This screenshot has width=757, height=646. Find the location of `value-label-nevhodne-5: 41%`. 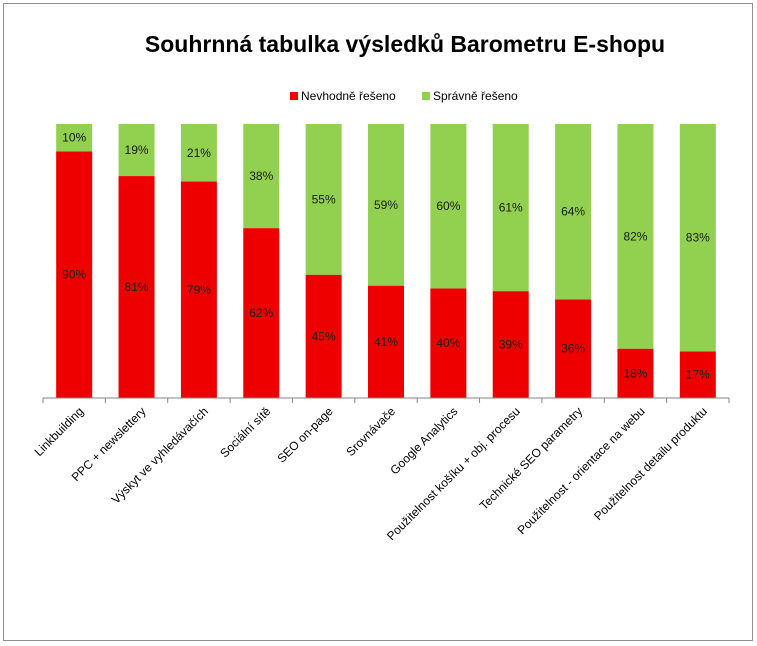

value-label-nevhodne-5: 41% is located at coordinates (386, 342).